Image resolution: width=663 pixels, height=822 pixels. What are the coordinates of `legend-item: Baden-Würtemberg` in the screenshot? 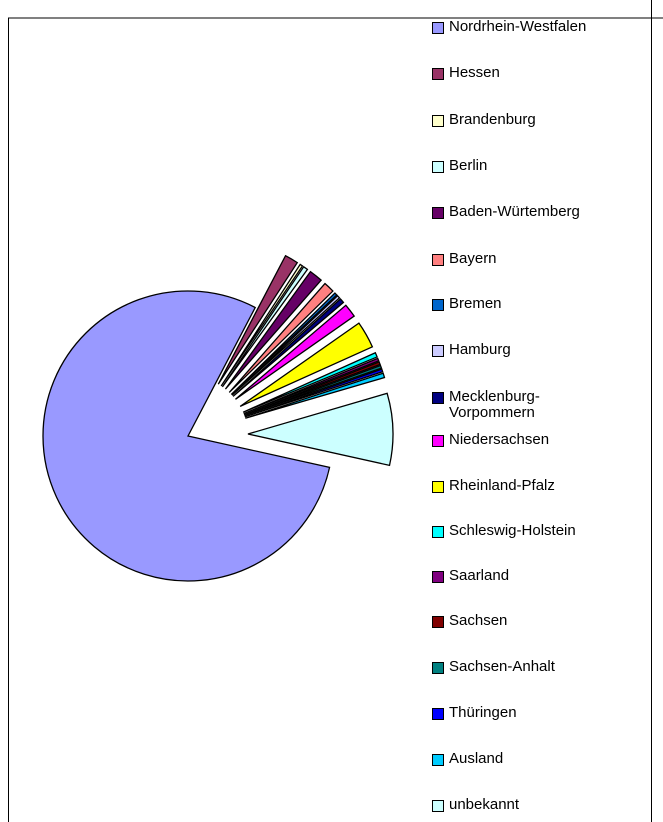 It's located at (506, 212).